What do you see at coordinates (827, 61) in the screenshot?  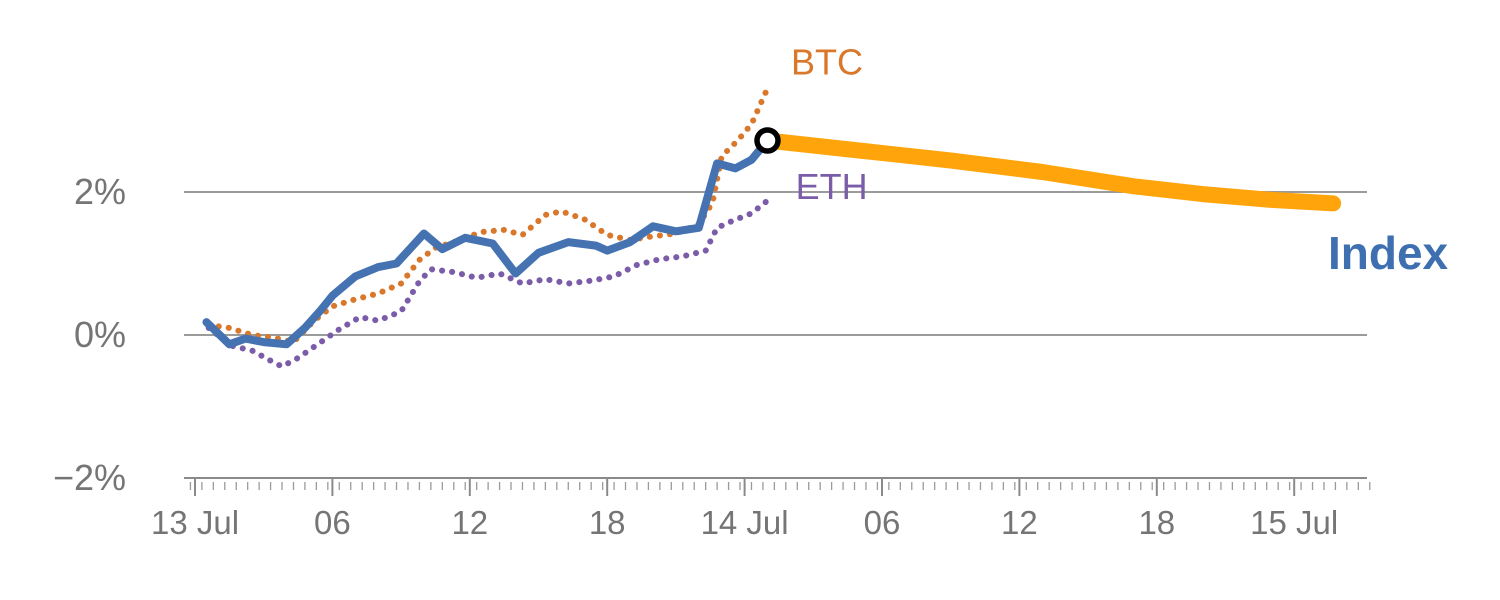 I see `series-label-btc: BTC` at bounding box center [827, 61].